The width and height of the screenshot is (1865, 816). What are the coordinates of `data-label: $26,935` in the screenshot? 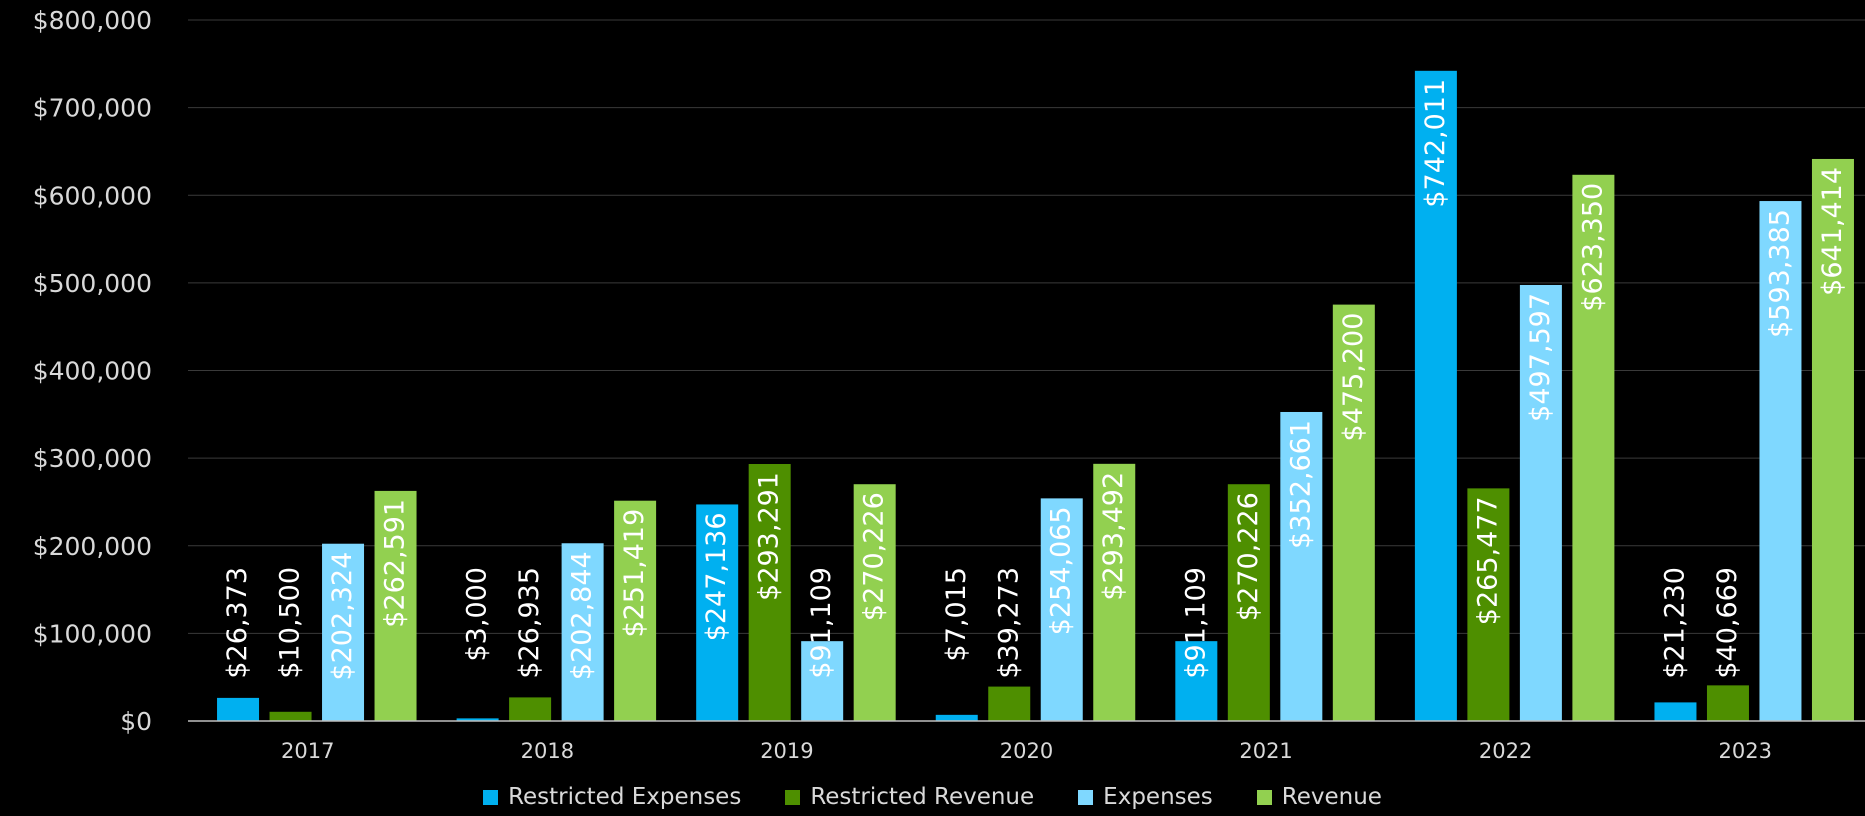 It's located at (529, 623).